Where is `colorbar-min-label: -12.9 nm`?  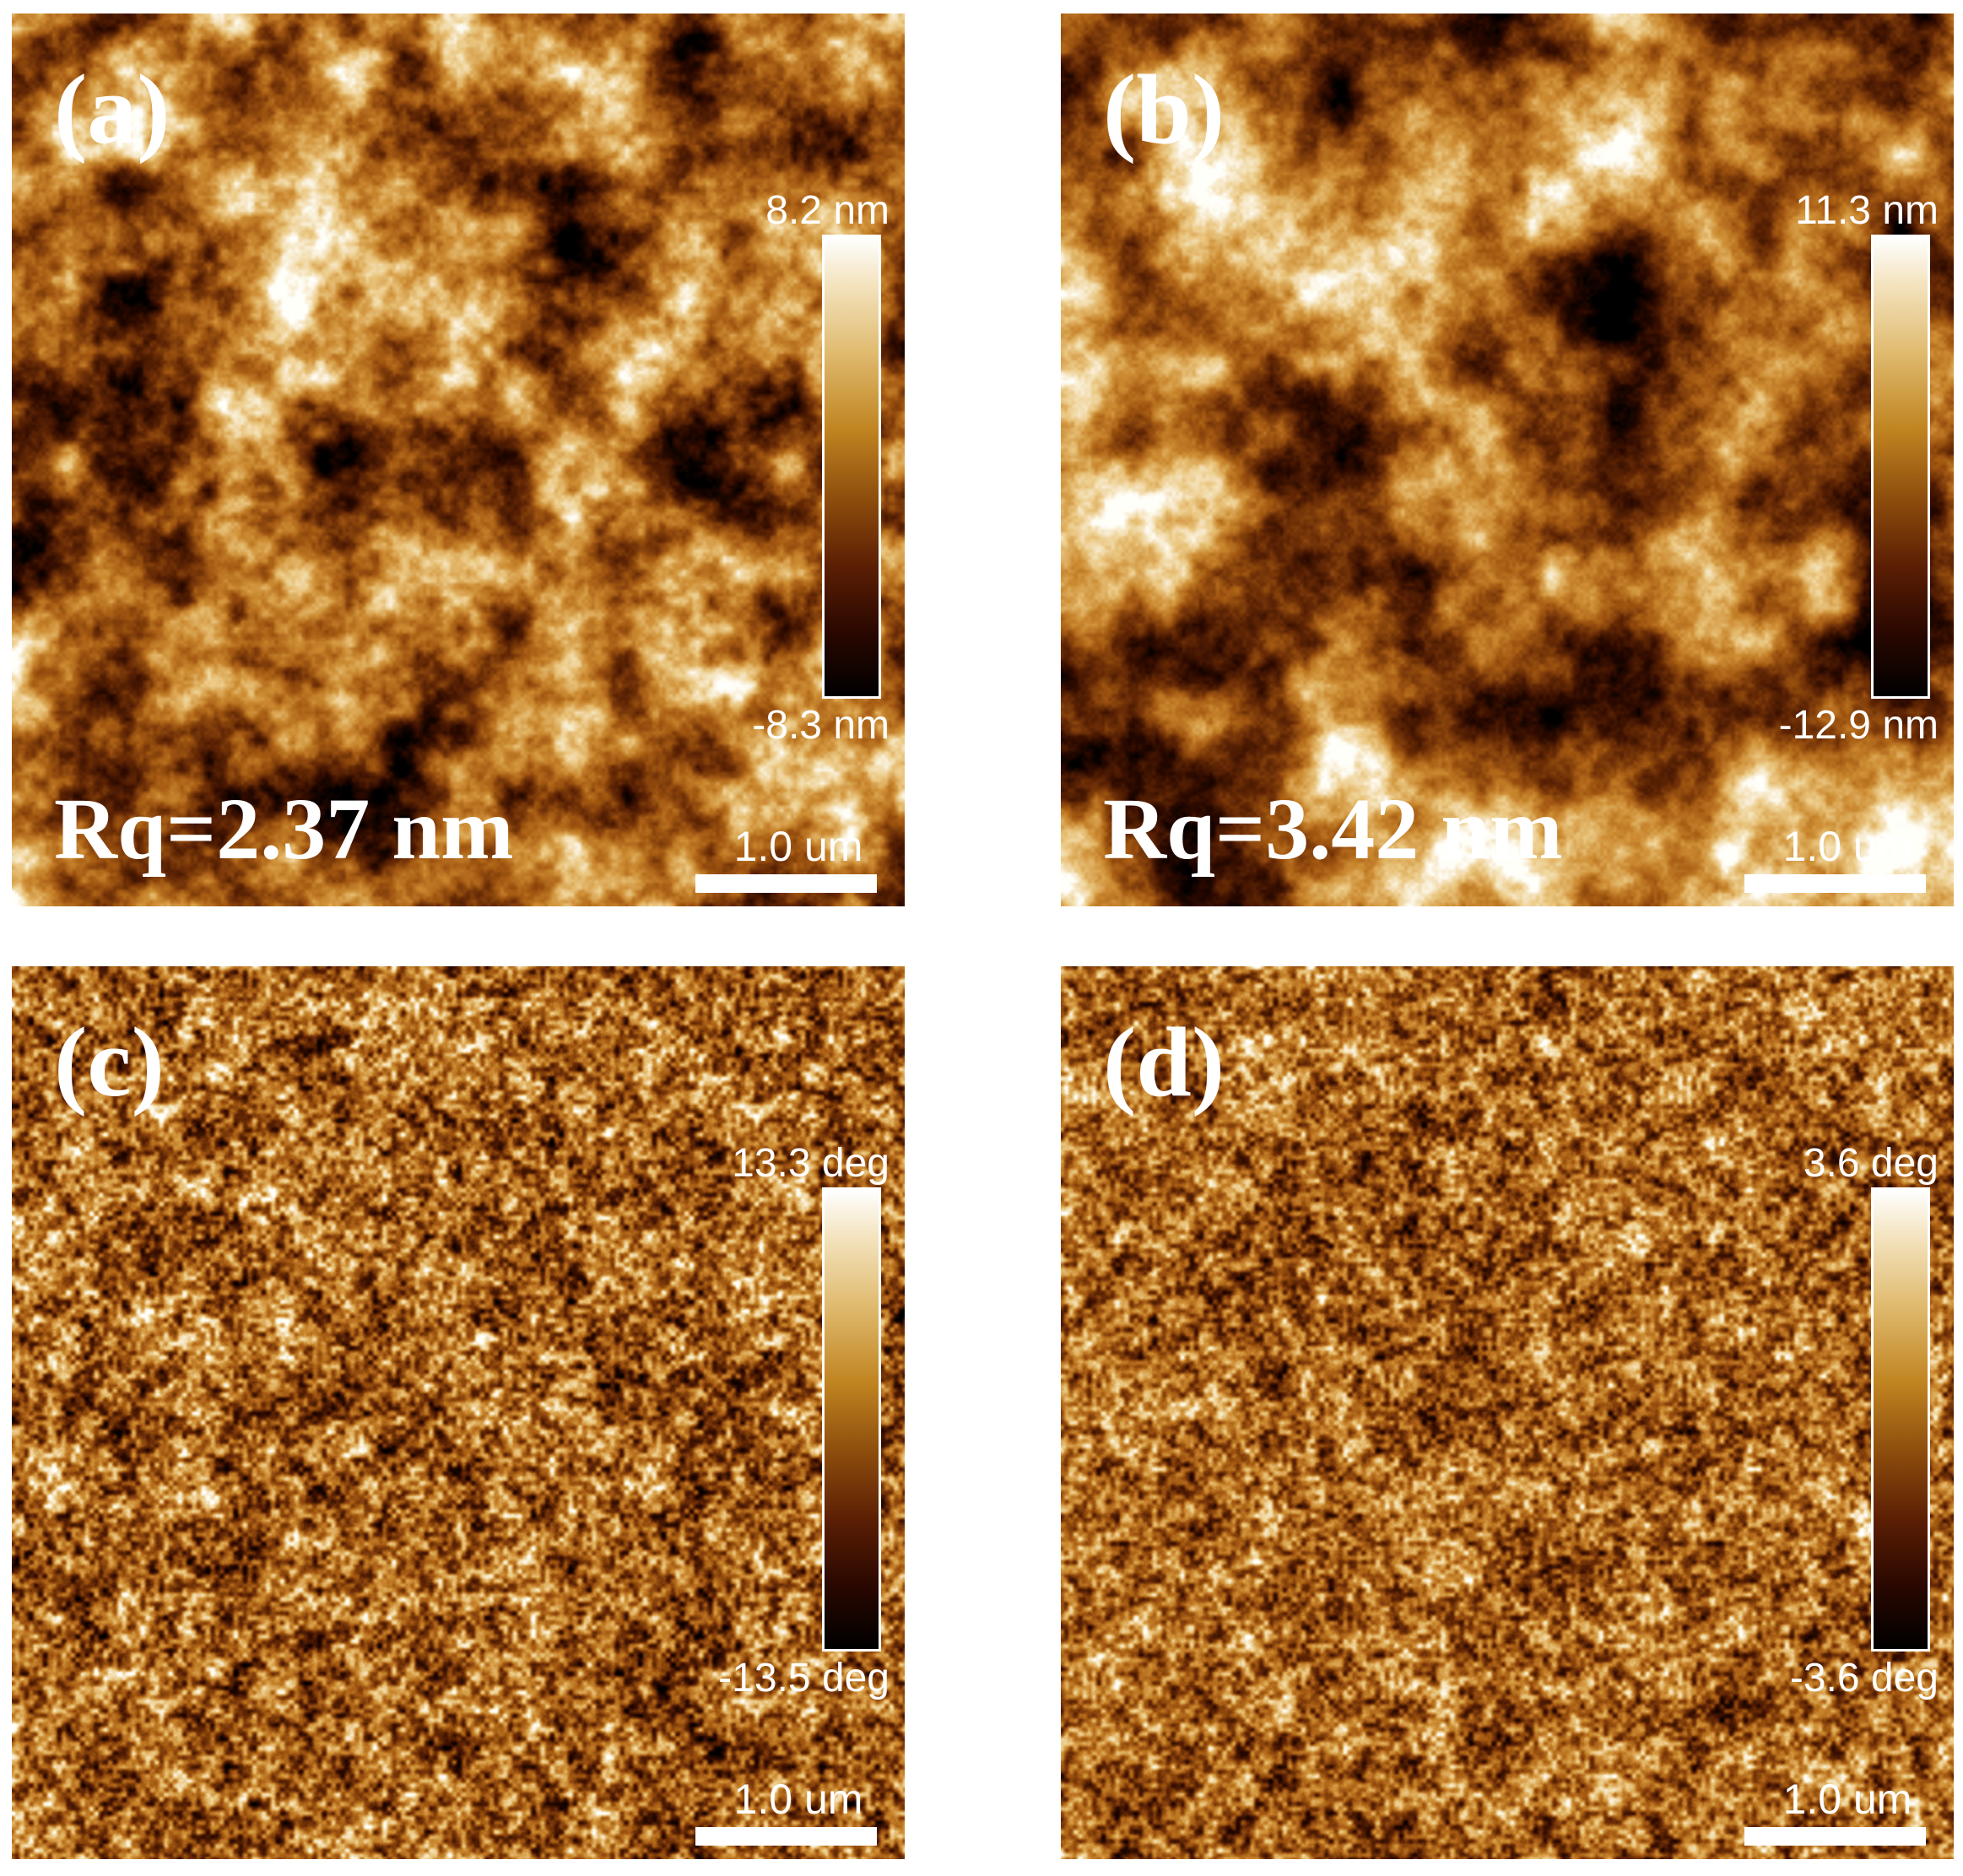
colorbar-min-label: -12.9 nm is located at coordinates (1858, 725).